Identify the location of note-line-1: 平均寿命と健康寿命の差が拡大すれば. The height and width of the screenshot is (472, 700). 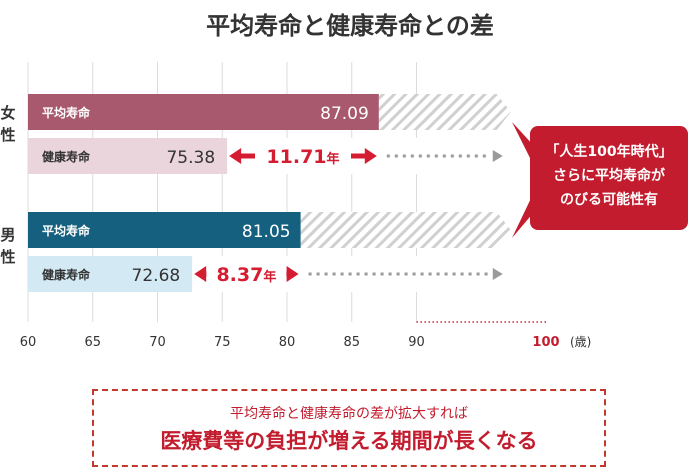
(349, 414).